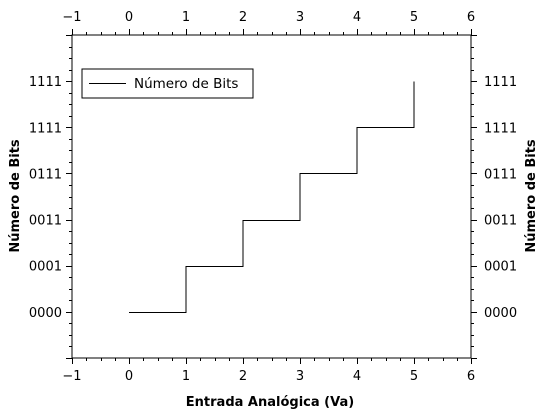 The height and width of the screenshot is (419, 544). I want to click on x-tick-label-bottom: 1, so click(186, 376).